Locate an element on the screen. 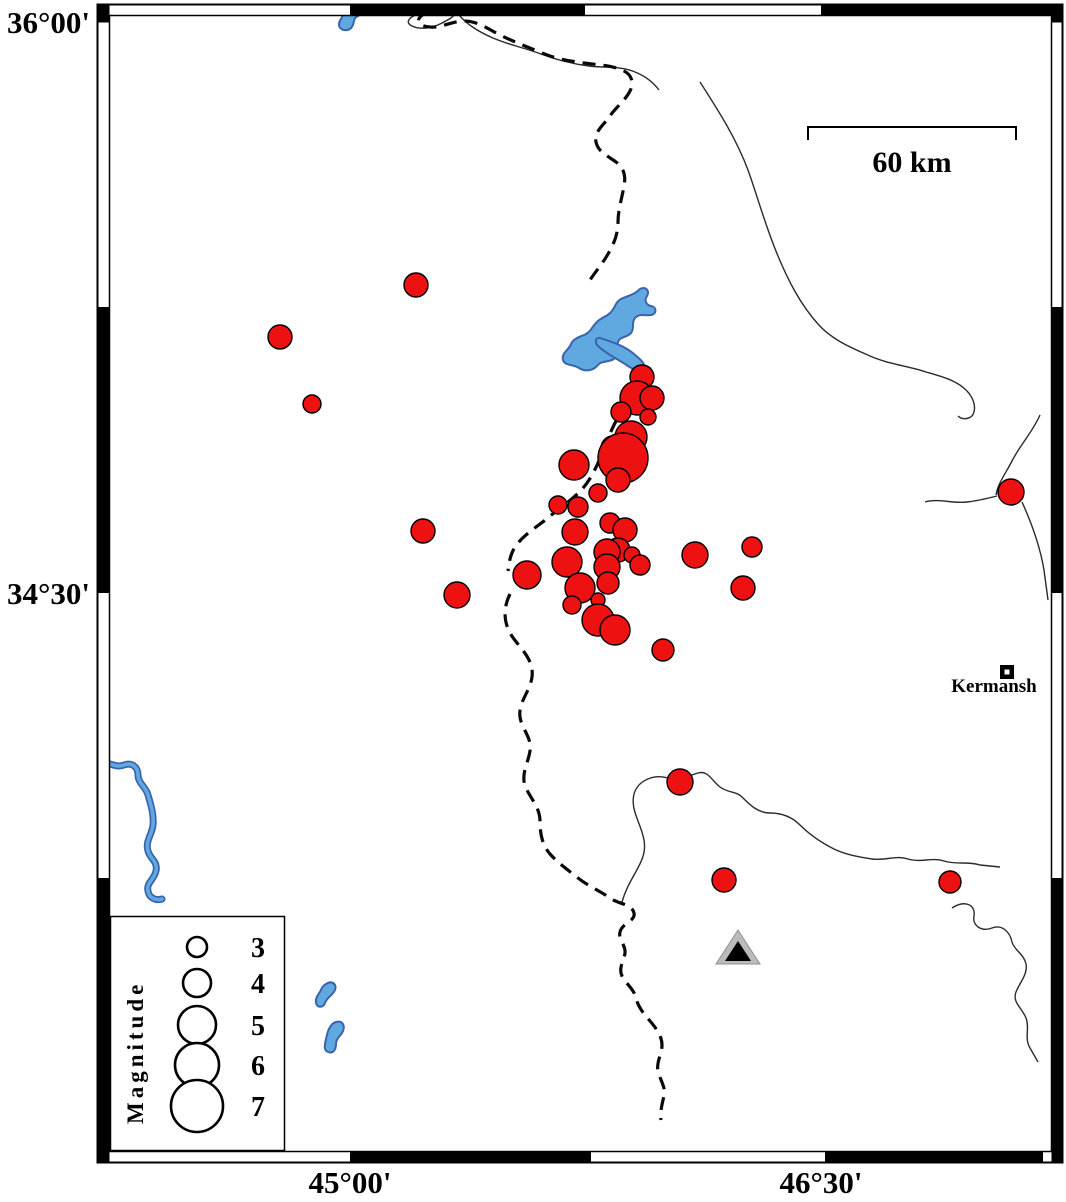  lat-label-36-00: 36°00' is located at coordinates (48, 22).